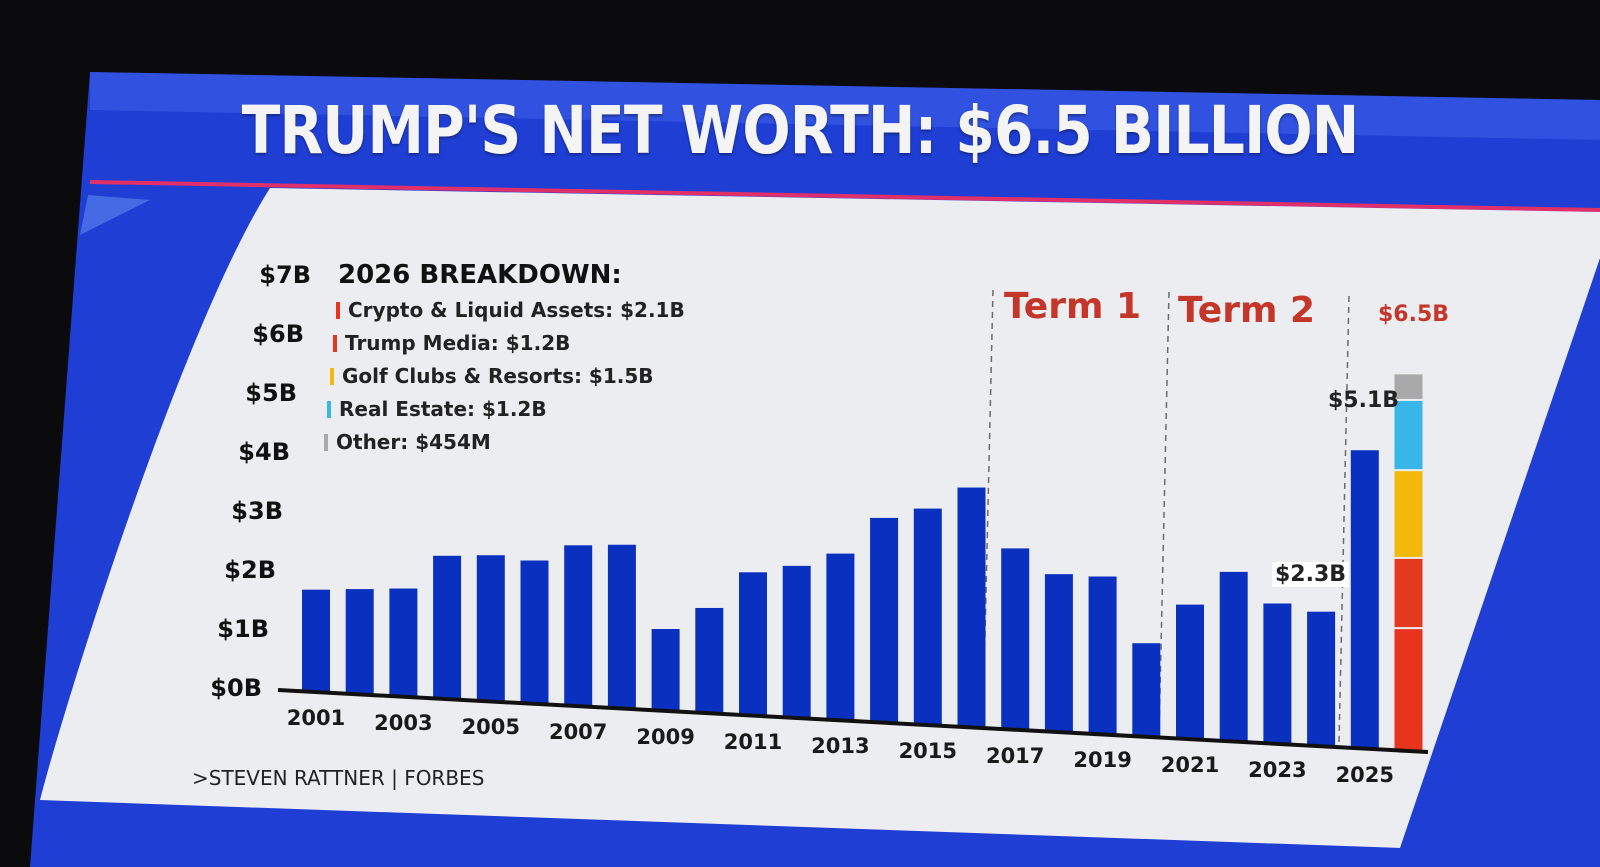  I want to click on y-tick-label: $3B, so click(257, 511).